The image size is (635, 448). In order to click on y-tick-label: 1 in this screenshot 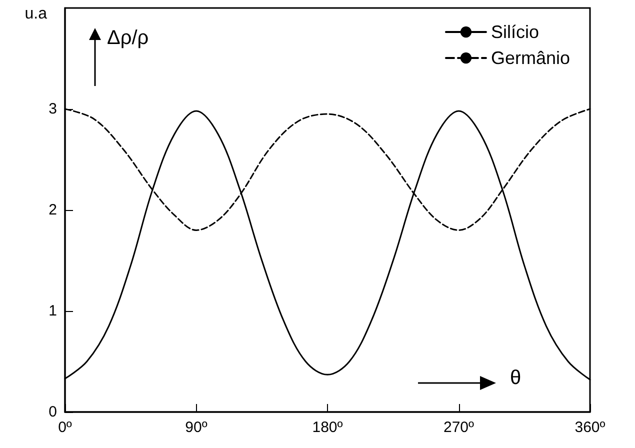, I will do `click(52, 311)`.